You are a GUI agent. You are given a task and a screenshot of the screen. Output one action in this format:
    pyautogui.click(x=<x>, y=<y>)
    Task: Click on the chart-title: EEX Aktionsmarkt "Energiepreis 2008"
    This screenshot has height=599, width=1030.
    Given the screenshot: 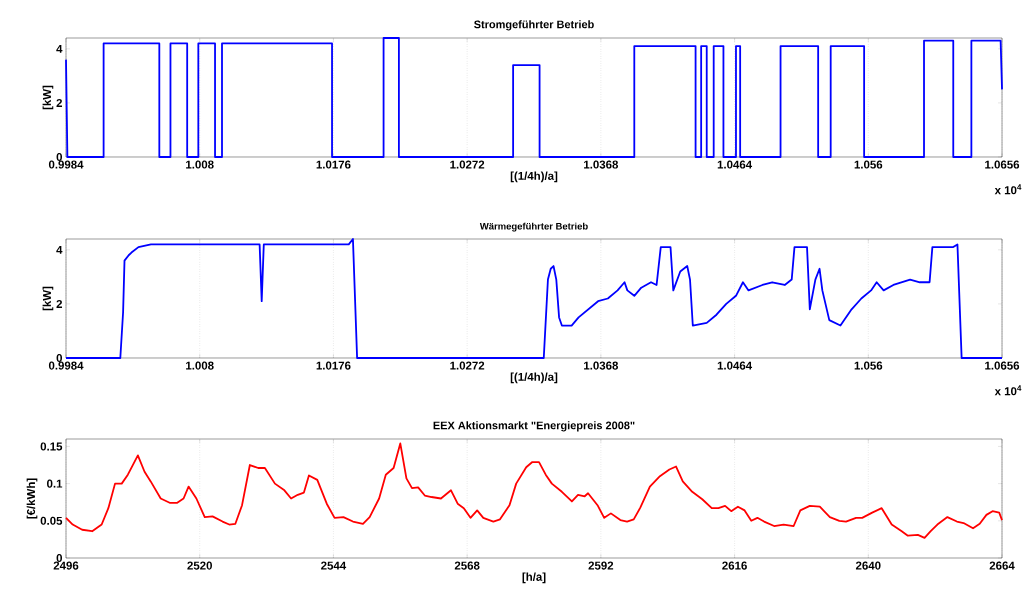 What is the action you would take?
    pyautogui.click(x=534, y=426)
    